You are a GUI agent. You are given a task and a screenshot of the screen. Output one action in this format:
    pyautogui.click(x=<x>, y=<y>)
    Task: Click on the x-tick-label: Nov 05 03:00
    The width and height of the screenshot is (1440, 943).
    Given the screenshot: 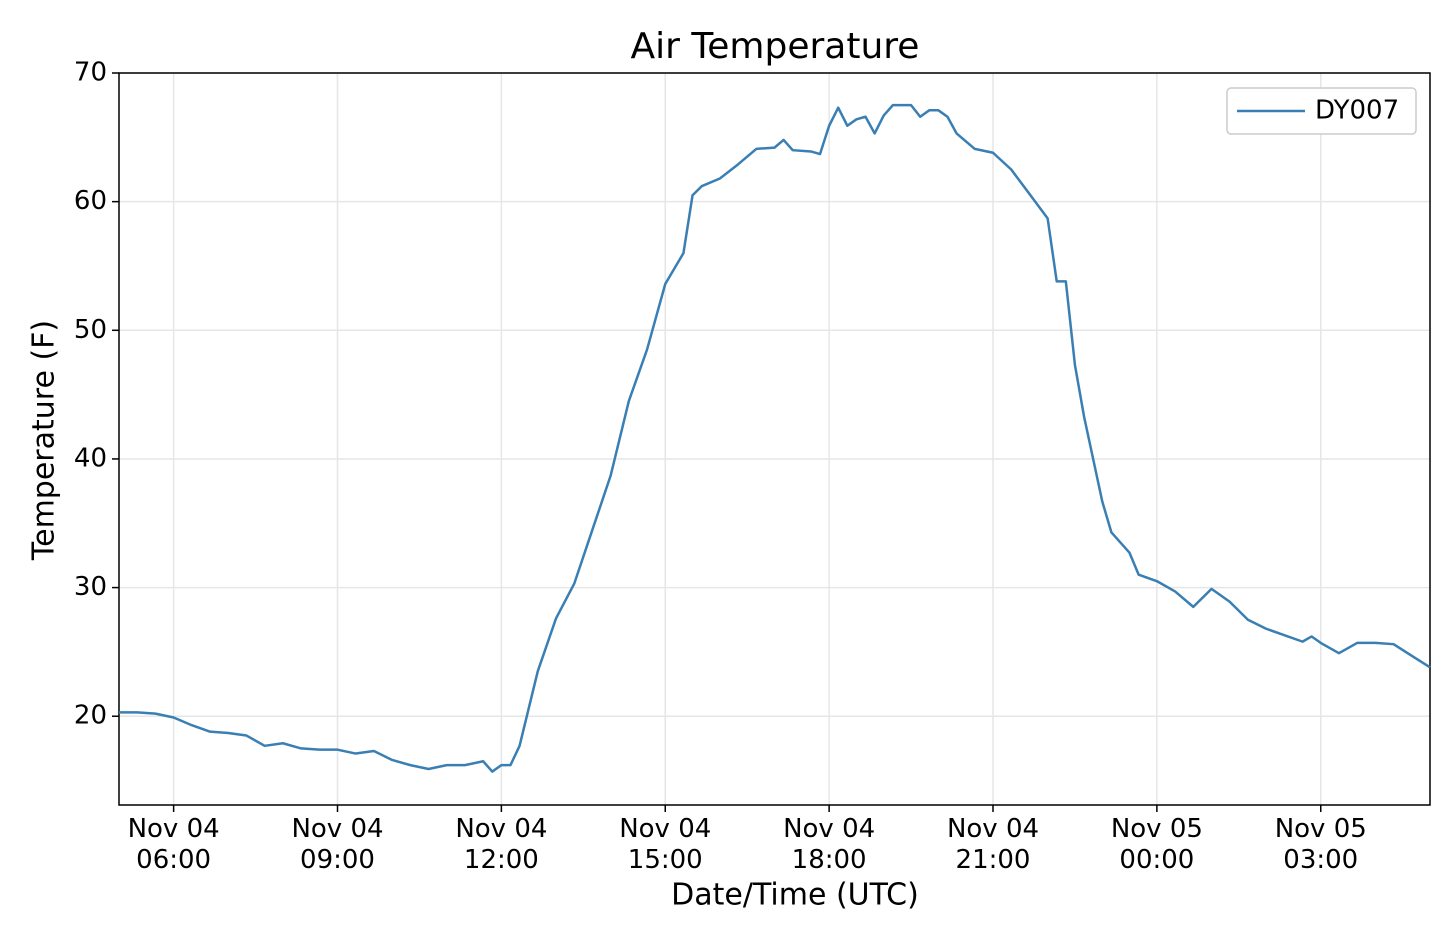 What is the action you would take?
    pyautogui.click(x=1321, y=844)
    